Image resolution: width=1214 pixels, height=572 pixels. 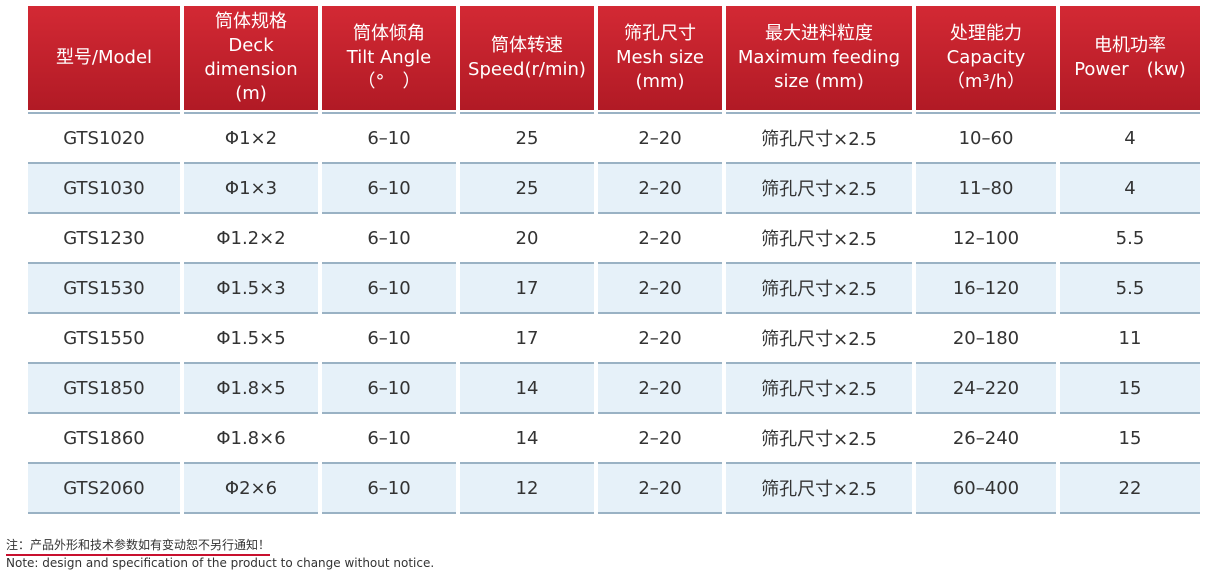 What do you see at coordinates (251, 69) in the screenshot?
I see `header-line: dimension` at bounding box center [251, 69].